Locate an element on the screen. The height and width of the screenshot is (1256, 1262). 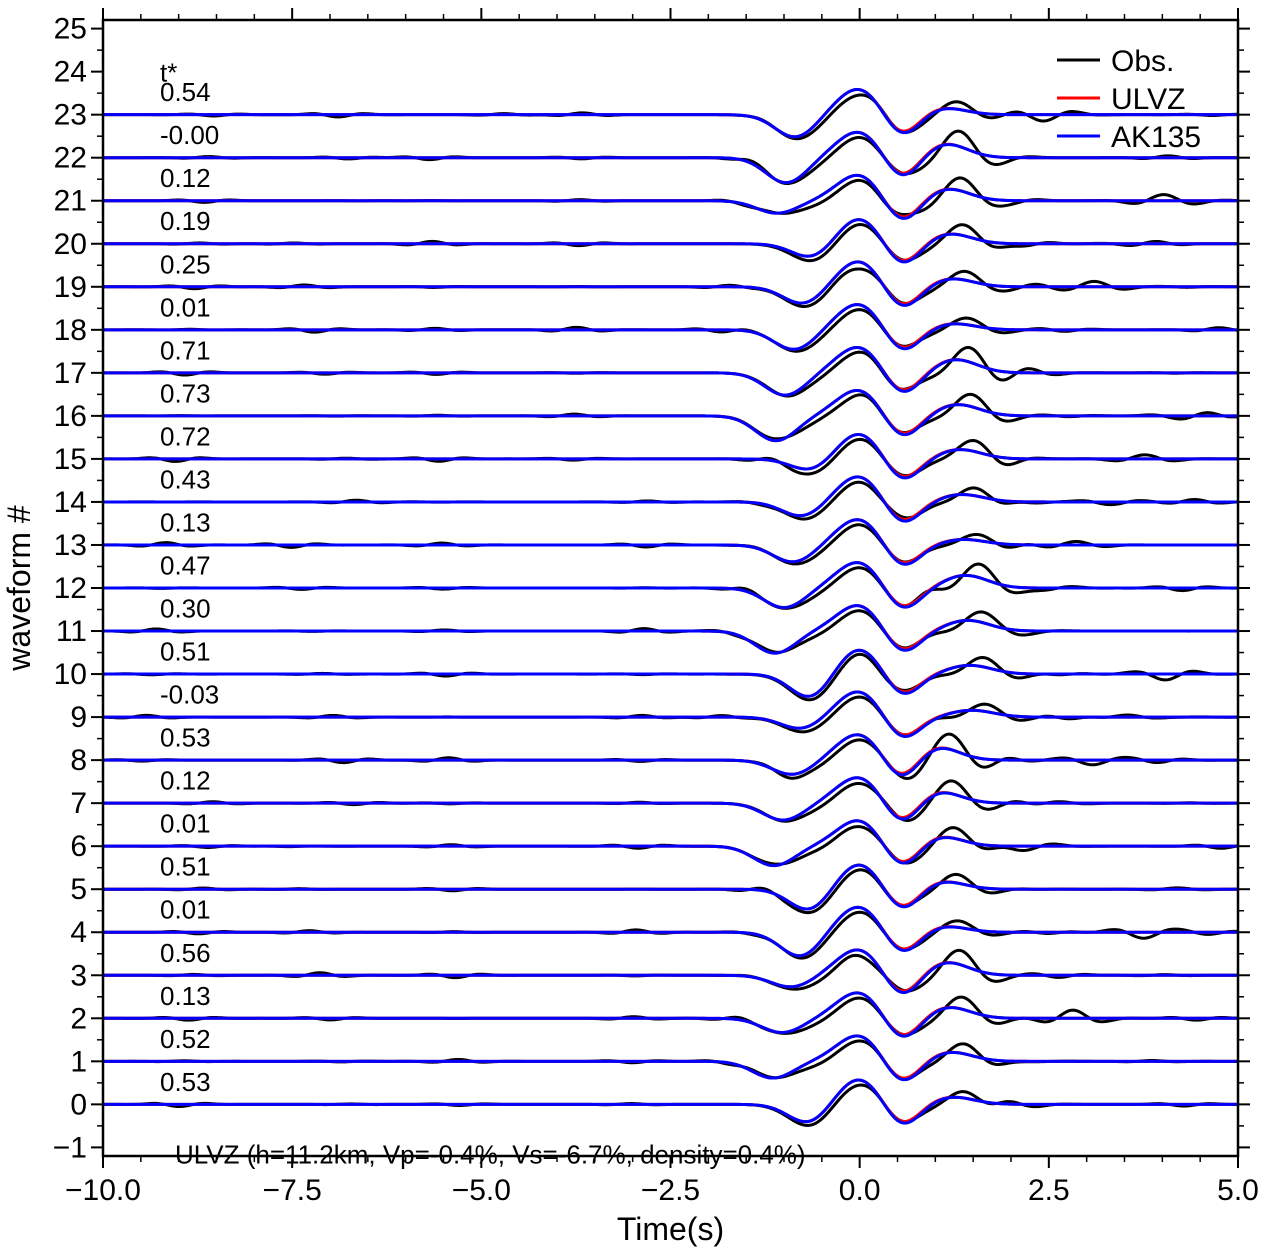
y-tick-label: 20 is located at coordinates (70, 244).